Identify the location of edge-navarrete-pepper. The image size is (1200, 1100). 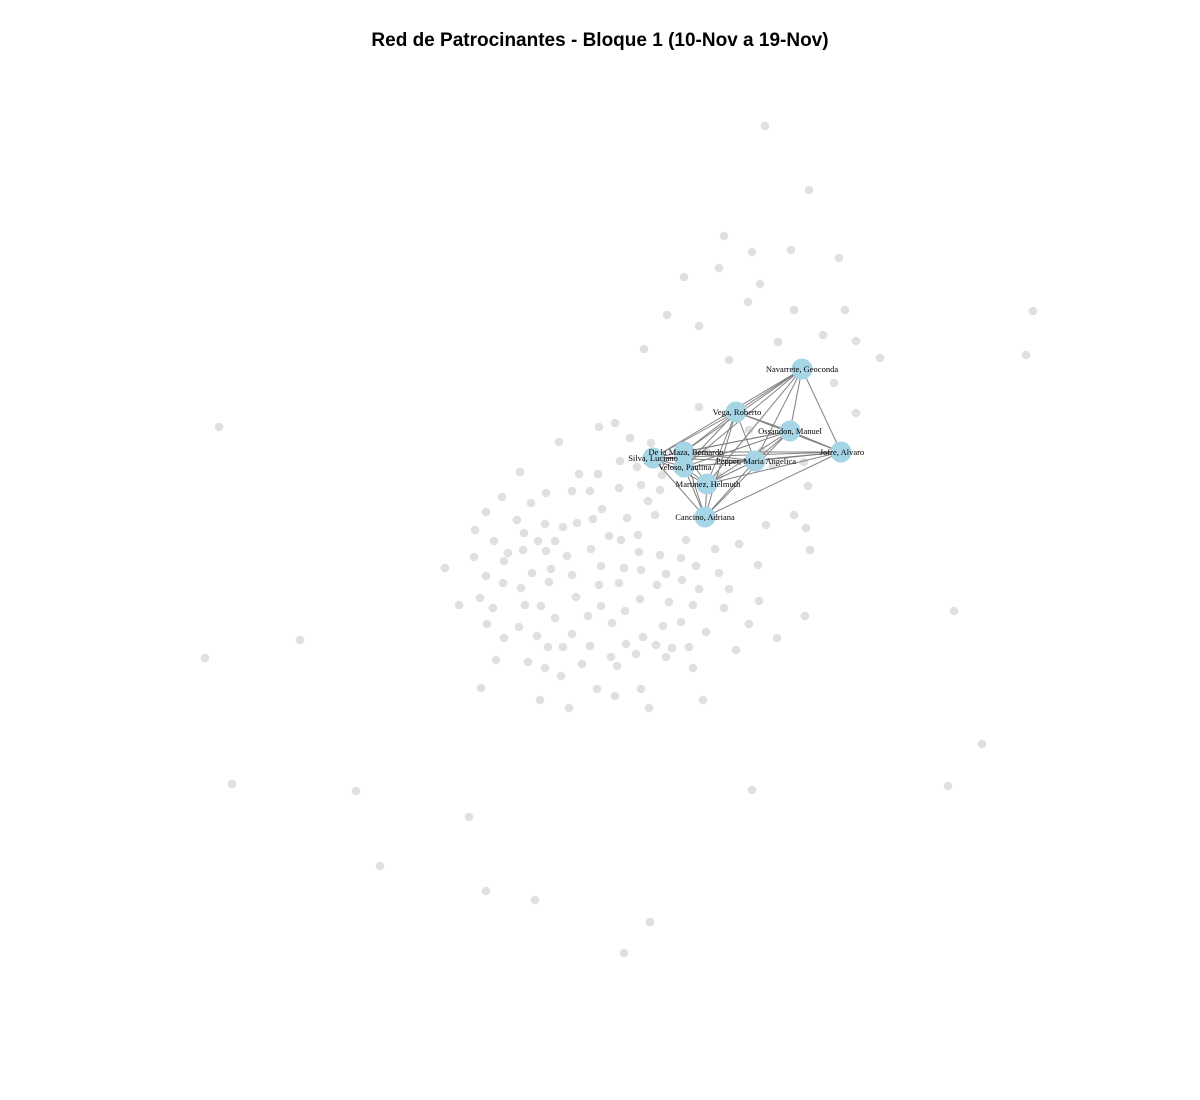
(778, 415).